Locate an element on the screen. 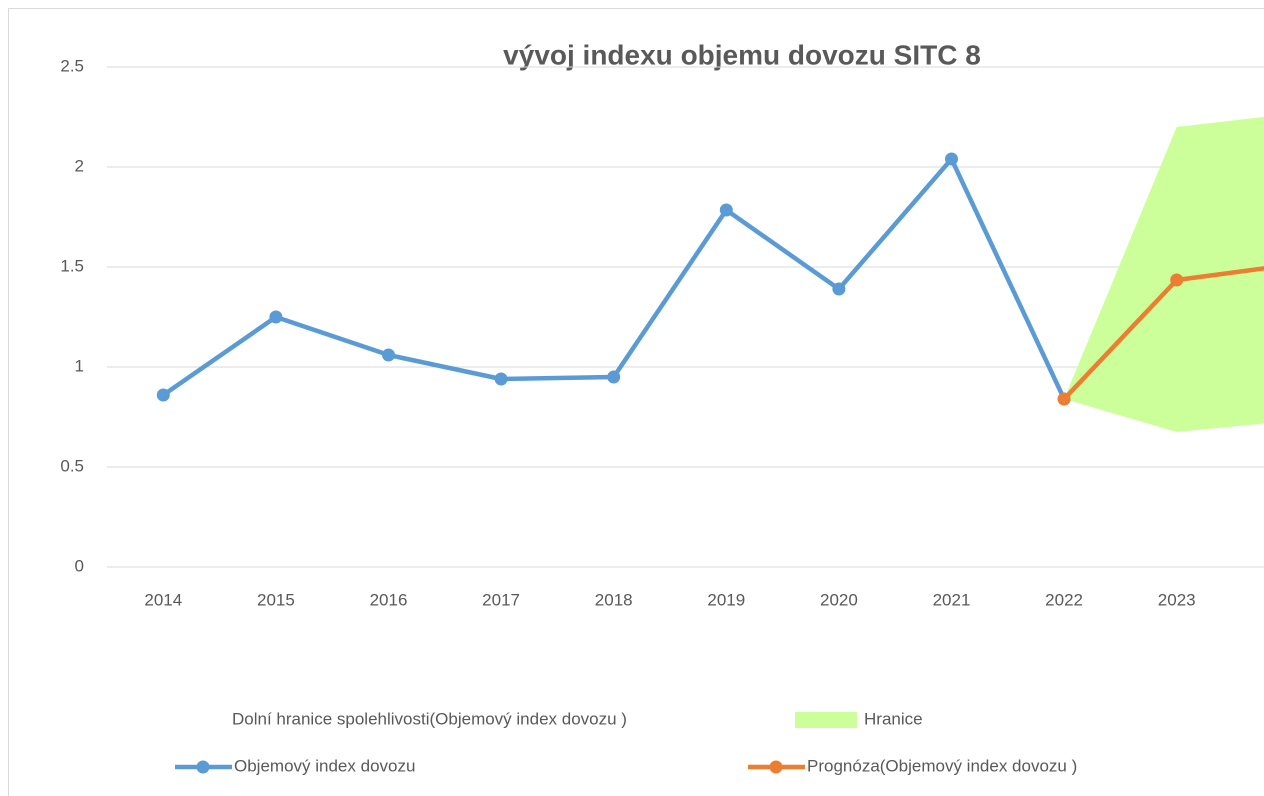 The width and height of the screenshot is (1264, 796). area is located at coordinates (1164, 274).